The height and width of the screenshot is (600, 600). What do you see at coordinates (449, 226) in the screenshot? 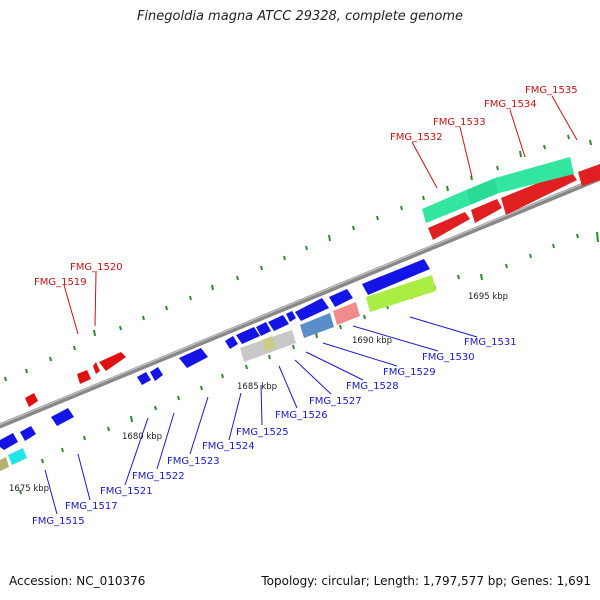
I see `gene-fmg-1532-arrow` at bounding box center [449, 226].